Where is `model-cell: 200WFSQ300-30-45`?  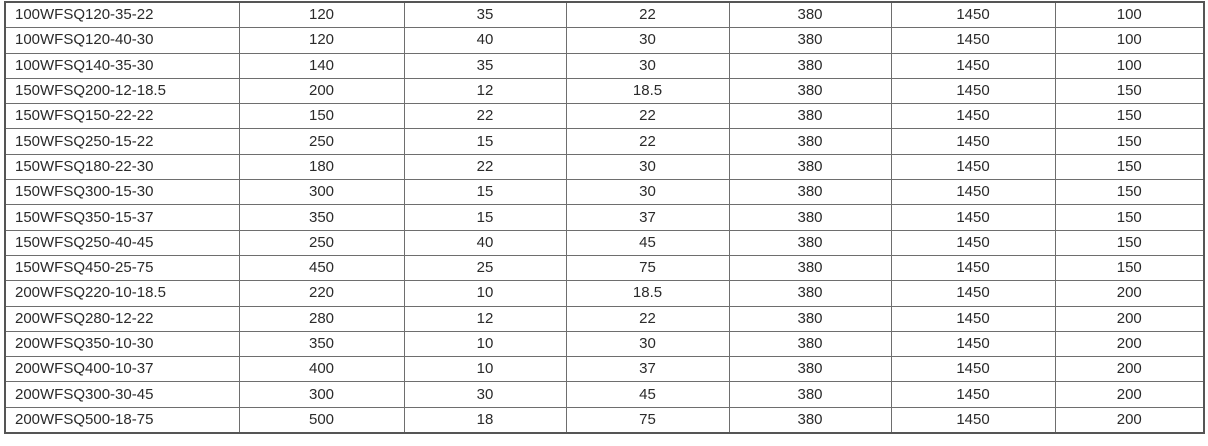 model-cell: 200WFSQ300-30-45 is located at coordinates (122, 394).